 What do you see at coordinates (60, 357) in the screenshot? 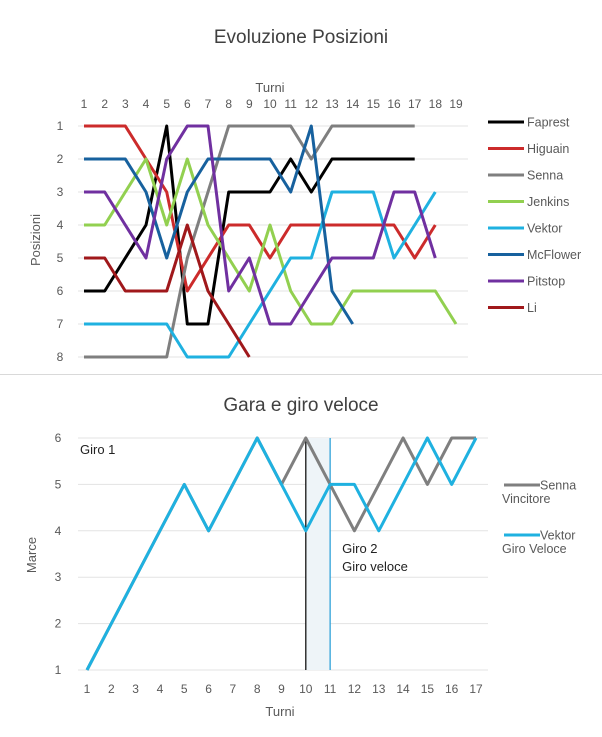
I see `y-tick-label: 8` at bounding box center [60, 357].